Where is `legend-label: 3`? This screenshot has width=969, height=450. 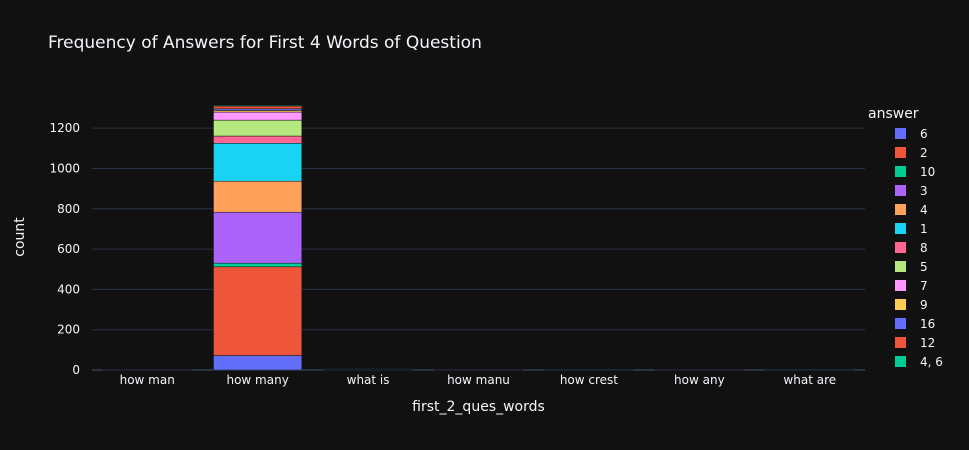
legend-label: 3 is located at coordinates (924, 190).